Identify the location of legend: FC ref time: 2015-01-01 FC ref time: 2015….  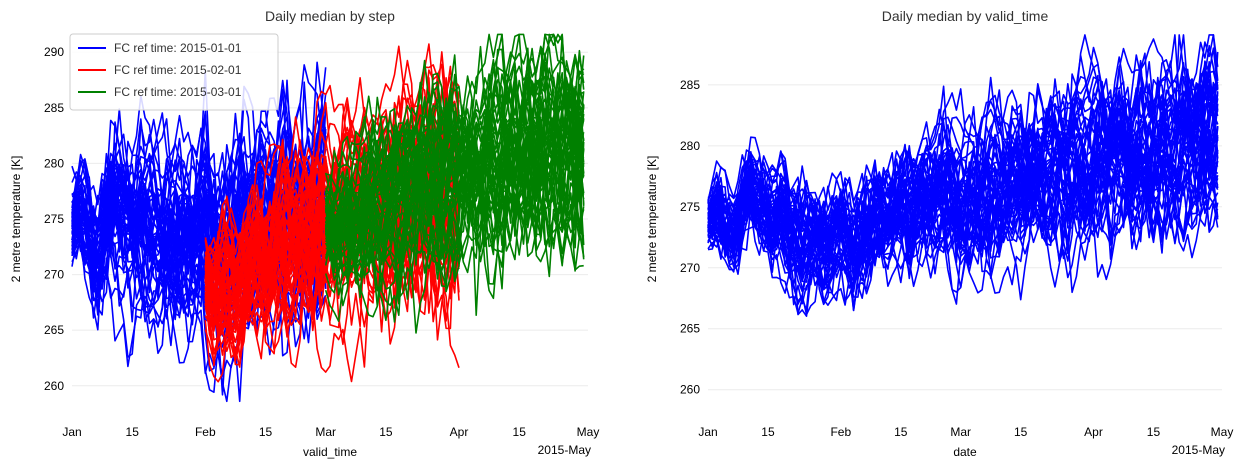
(174, 72).